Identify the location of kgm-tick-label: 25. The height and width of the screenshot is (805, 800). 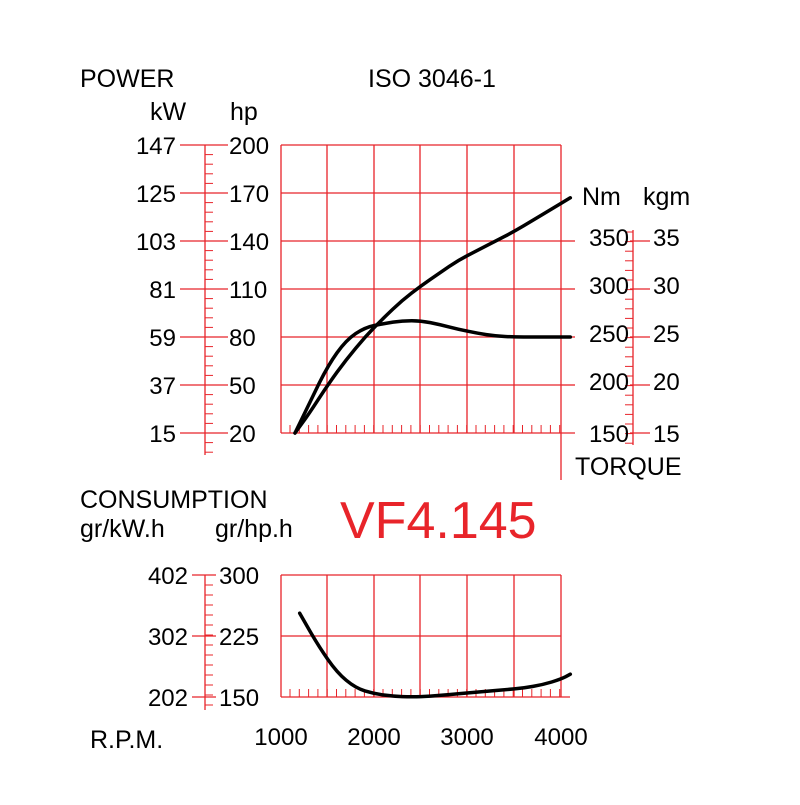
(666, 334).